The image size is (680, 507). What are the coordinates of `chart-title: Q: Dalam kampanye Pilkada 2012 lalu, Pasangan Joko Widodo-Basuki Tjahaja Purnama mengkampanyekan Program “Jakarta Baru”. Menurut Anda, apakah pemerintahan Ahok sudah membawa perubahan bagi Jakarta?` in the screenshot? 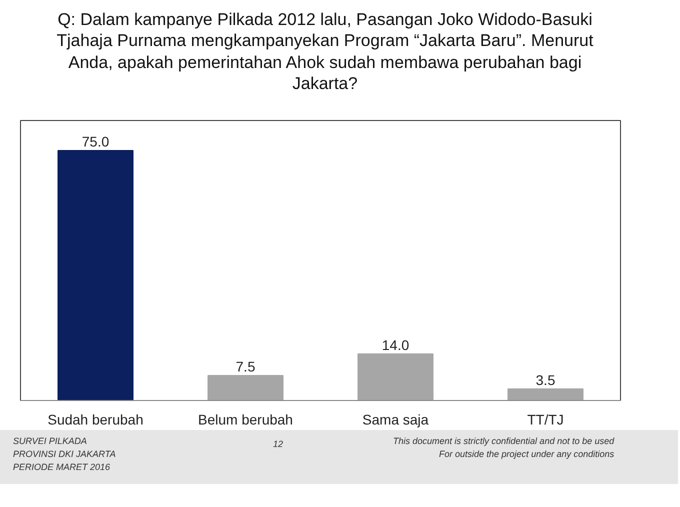 It's located at (325, 51).